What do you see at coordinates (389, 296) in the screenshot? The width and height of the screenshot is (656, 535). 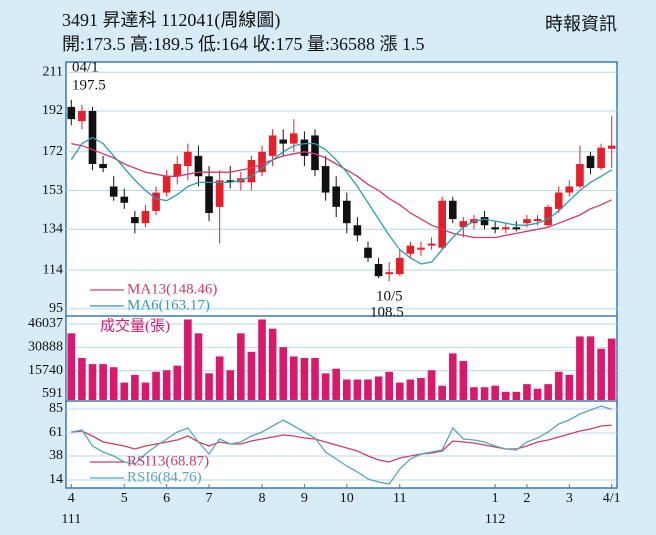 I see `annotation: 10/5` at bounding box center [389, 296].